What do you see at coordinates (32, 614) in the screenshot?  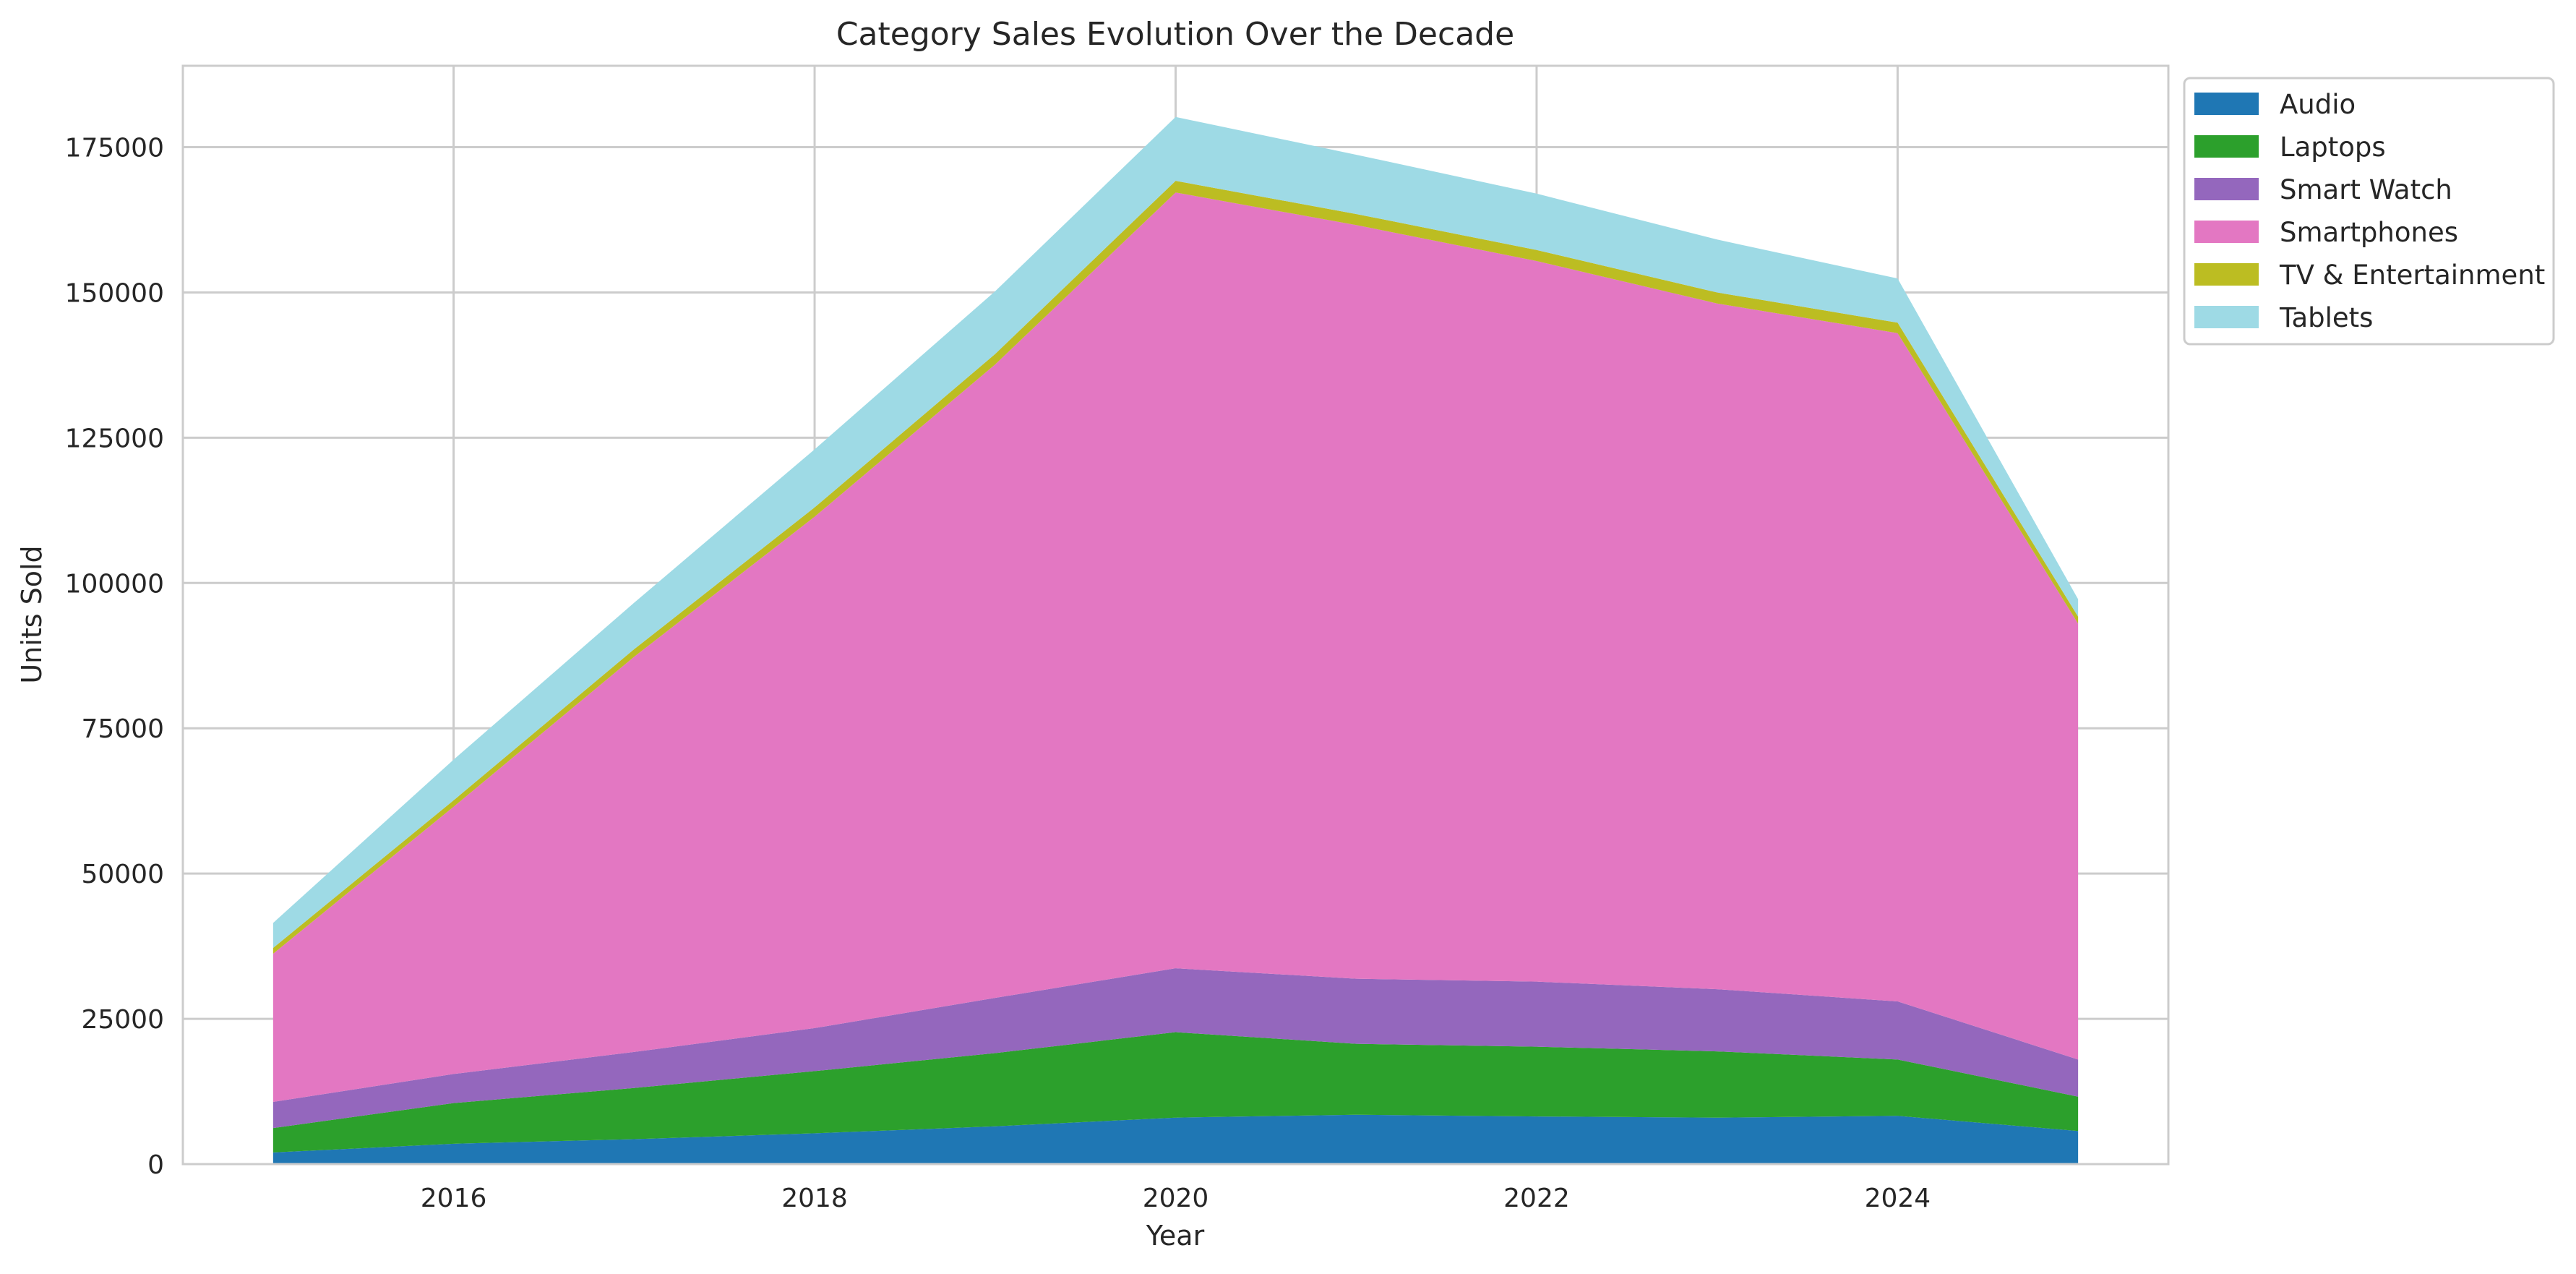 I see `y-axis-label: Units Sold` at bounding box center [32, 614].